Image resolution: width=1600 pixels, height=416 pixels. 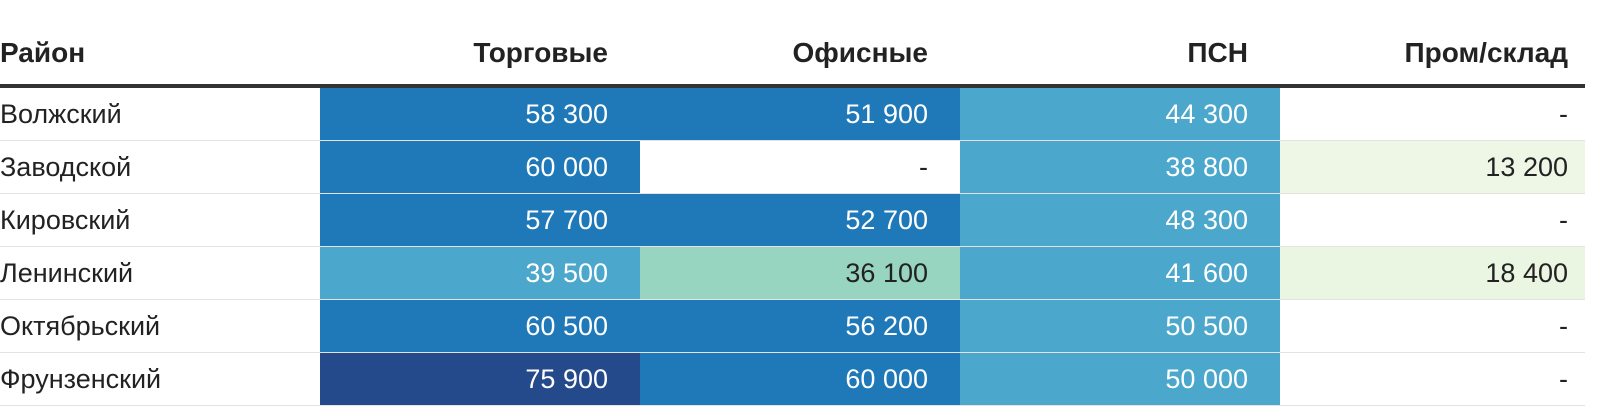 I want to click on heatmap-cell-office: 60 000, so click(x=800, y=379).